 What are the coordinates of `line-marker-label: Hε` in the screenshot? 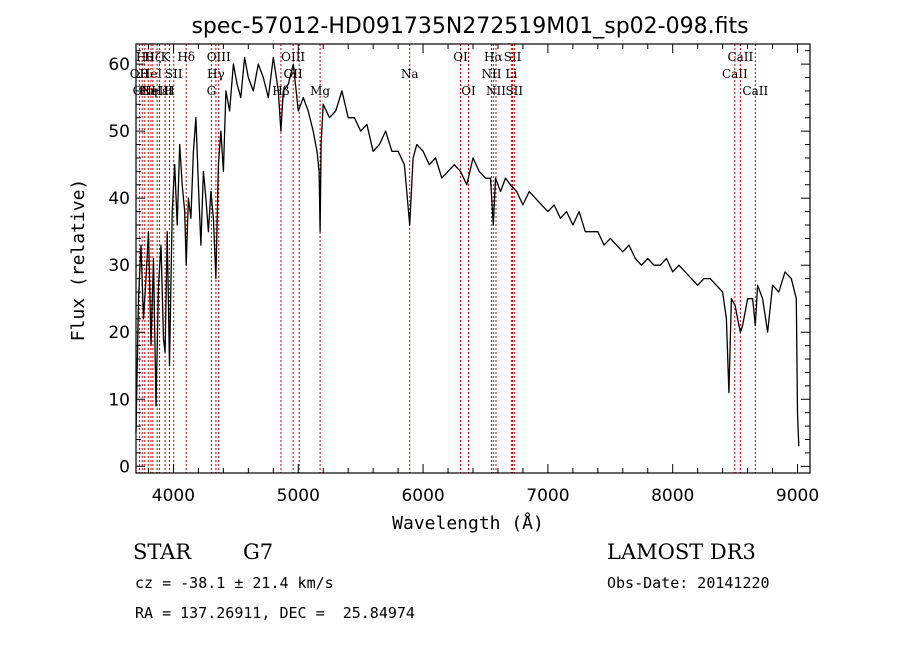 It's located at (159, 91).